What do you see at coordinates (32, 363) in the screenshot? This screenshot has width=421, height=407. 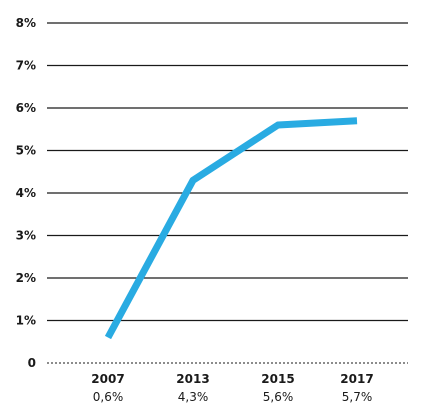 I see `y-tick-label: 0` at bounding box center [32, 363].